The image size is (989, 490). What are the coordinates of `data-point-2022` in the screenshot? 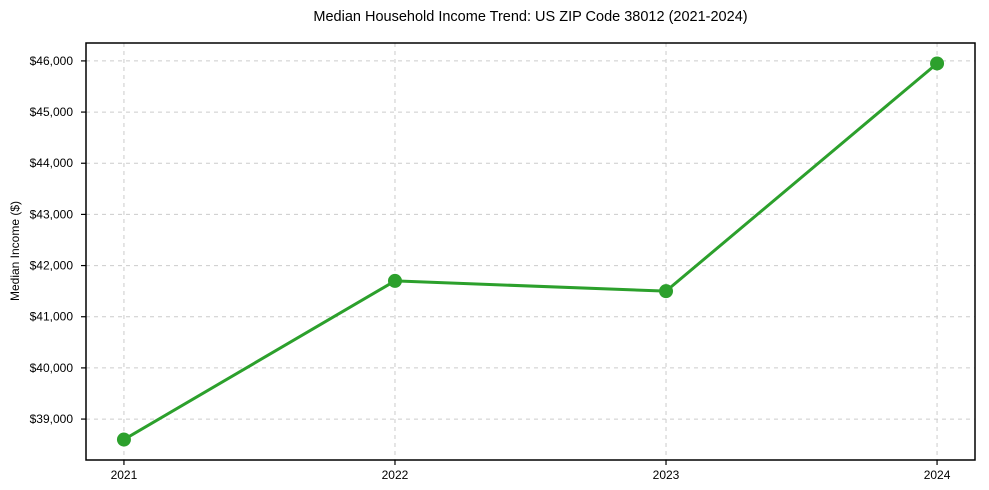 It's located at (394, 280).